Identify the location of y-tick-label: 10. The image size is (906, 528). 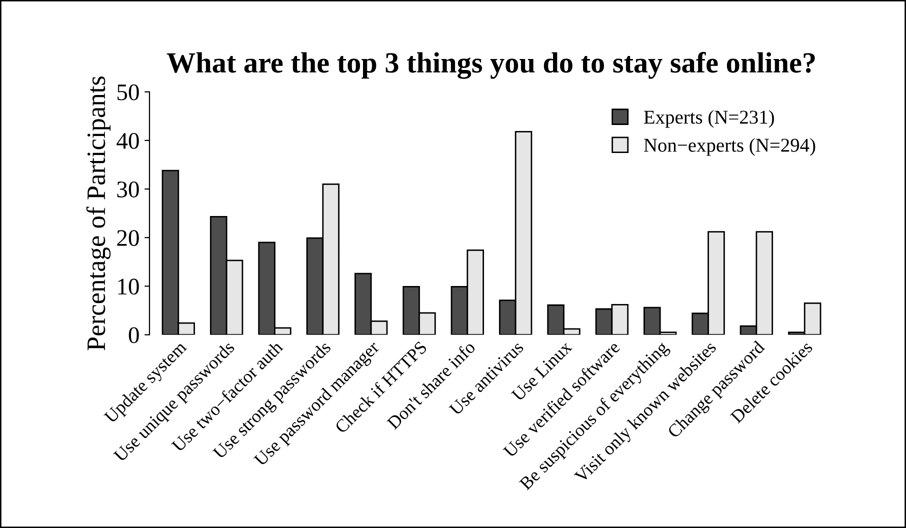
(128, 286).